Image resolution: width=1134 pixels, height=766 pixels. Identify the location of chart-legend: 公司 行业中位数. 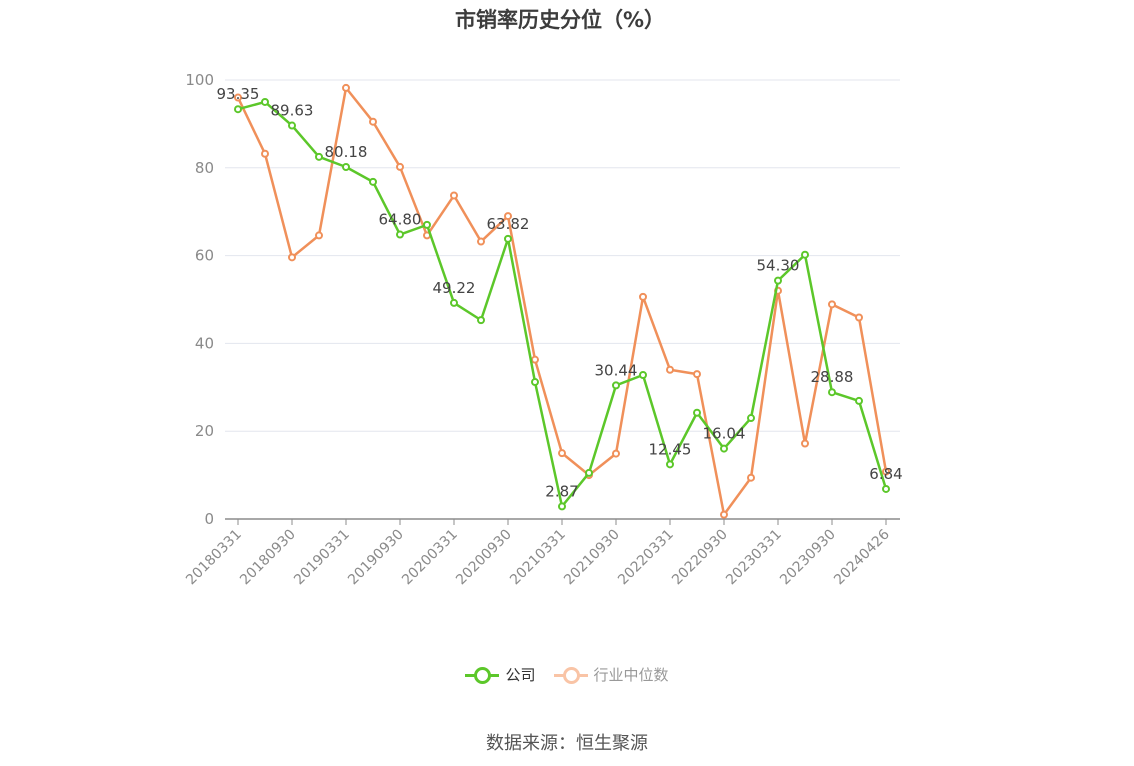
(567, 674).